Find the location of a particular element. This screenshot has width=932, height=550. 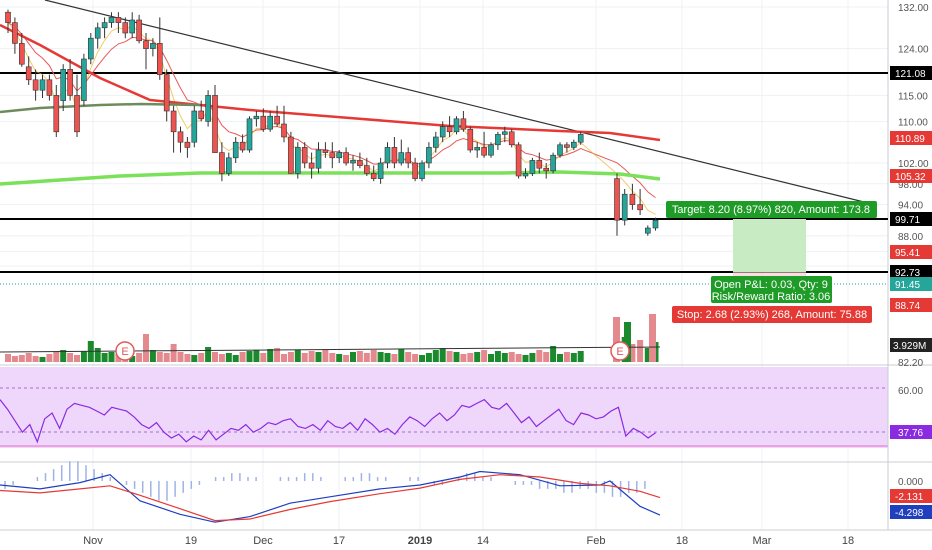

price-tick-label: 94.00 is located at coordinates (910, 206).